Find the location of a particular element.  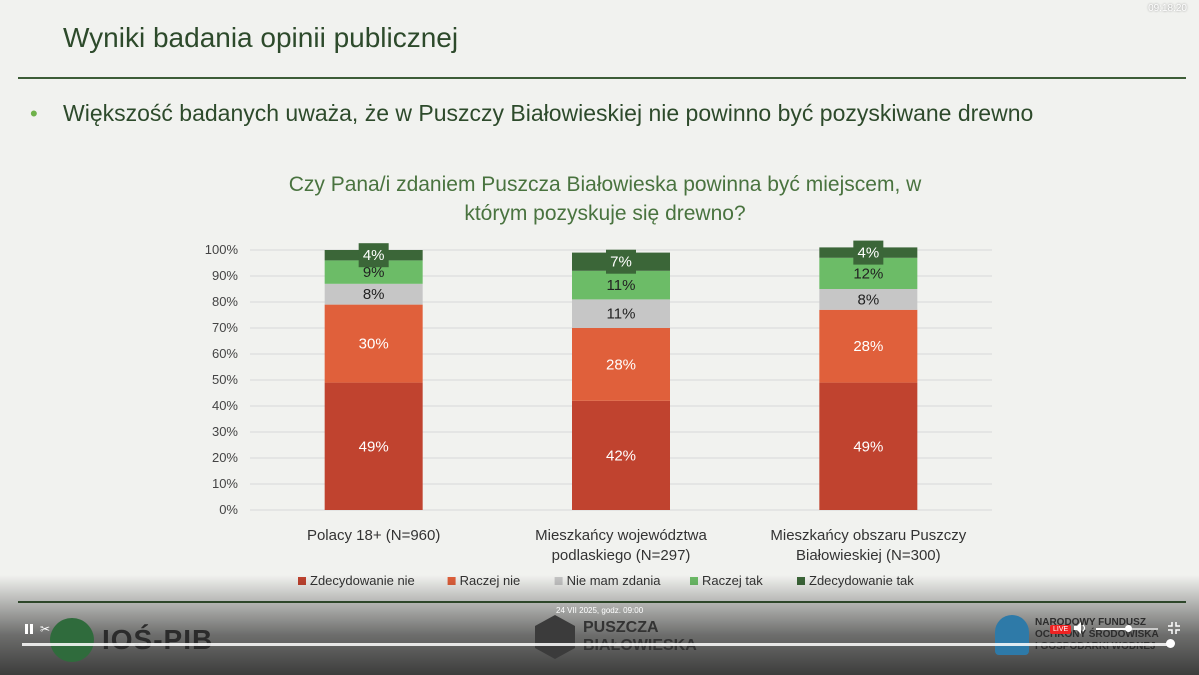

puszcza-bialowieska-logo: PUSZCZA BIAŁOWIESKA is located at coordinates (616, 637).